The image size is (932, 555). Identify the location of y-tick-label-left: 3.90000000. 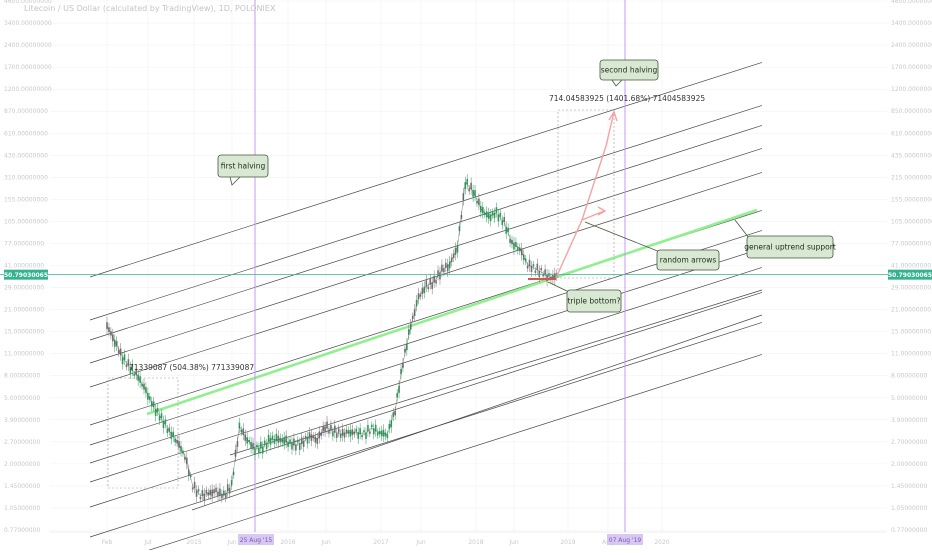
(22, 420).